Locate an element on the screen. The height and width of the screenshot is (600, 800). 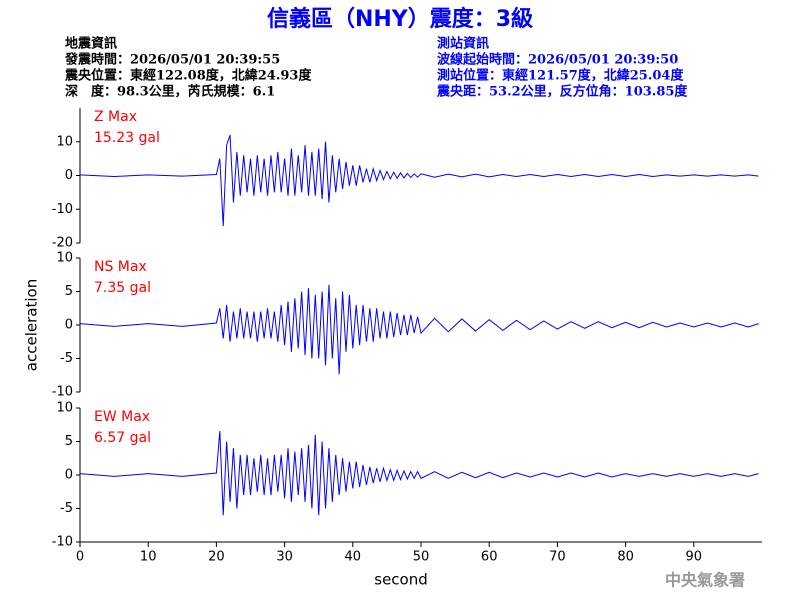
y-axis-label: acceleration is located at coordinates (32, 325).